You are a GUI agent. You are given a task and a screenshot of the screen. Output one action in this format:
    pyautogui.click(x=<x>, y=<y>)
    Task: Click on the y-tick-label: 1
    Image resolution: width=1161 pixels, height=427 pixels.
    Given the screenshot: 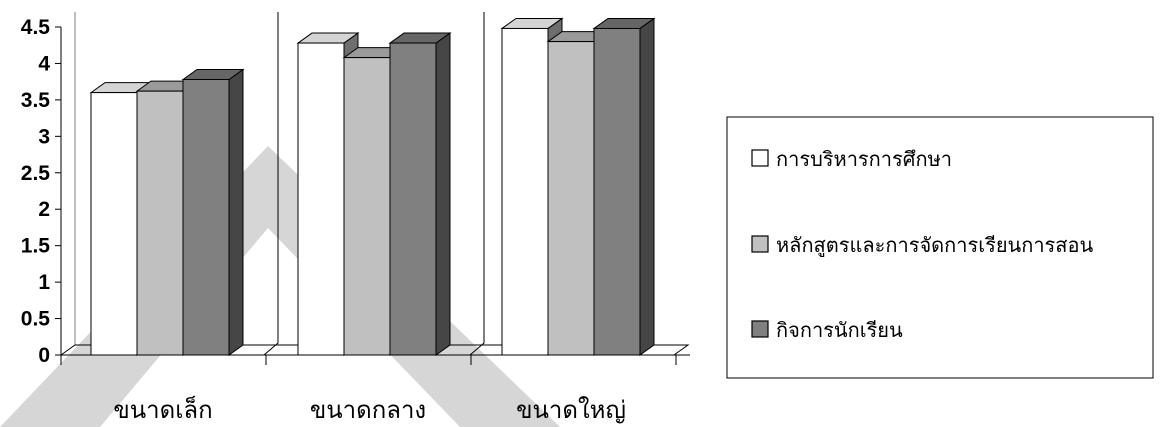 What is the action you would take?
    pyautogui.click(x=44, y=282)
    